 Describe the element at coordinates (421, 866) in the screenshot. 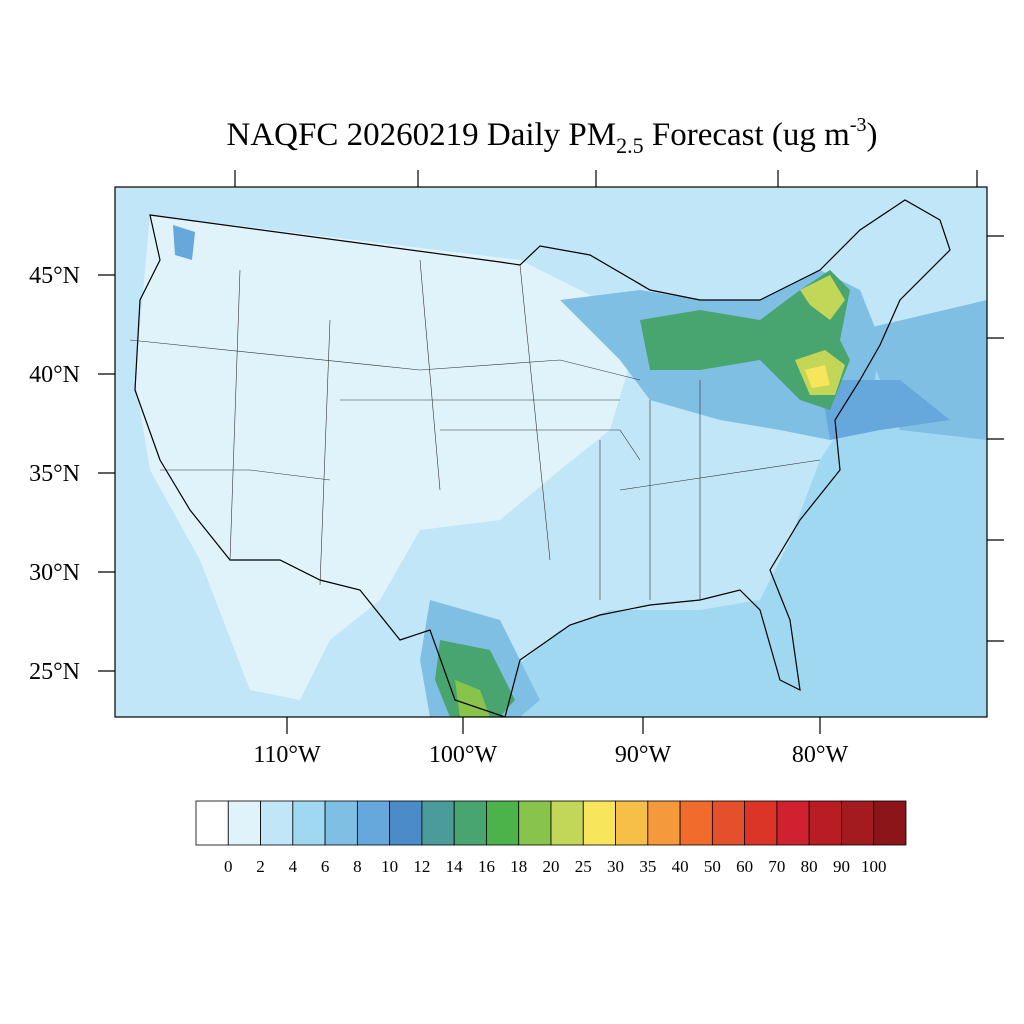

I see `colorbar-label: 12` at that location.